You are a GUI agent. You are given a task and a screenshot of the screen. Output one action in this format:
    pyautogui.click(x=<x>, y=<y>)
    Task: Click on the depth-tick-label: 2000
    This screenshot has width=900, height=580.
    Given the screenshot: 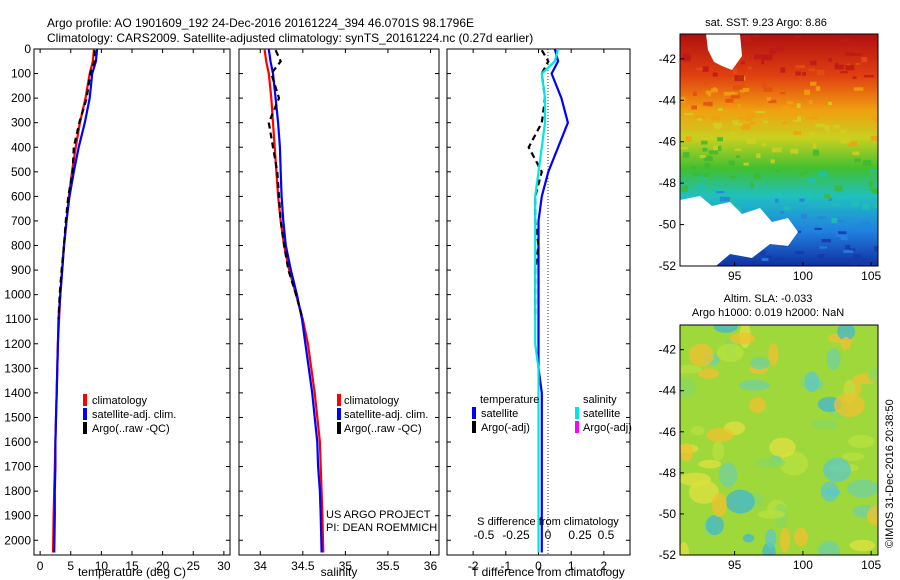 What is the action you would take?
    pyautogui.click(x=17, y=540)
    